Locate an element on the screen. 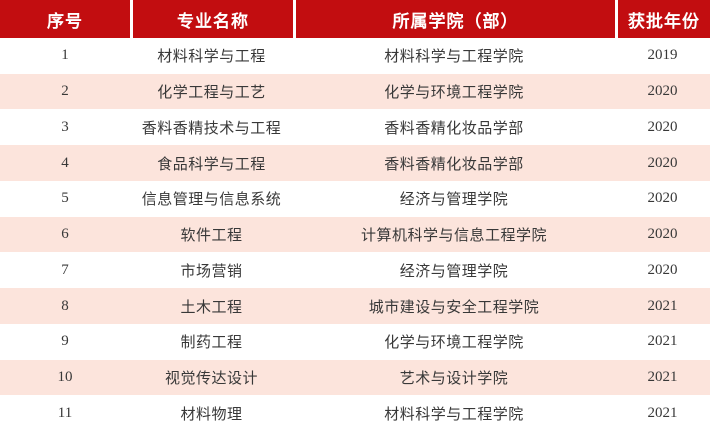 This screenshot has width=710, height=431. table-row: 1 材料科学与工程 材料科学与工程学院 2019 is located at coordinates (355, 56).